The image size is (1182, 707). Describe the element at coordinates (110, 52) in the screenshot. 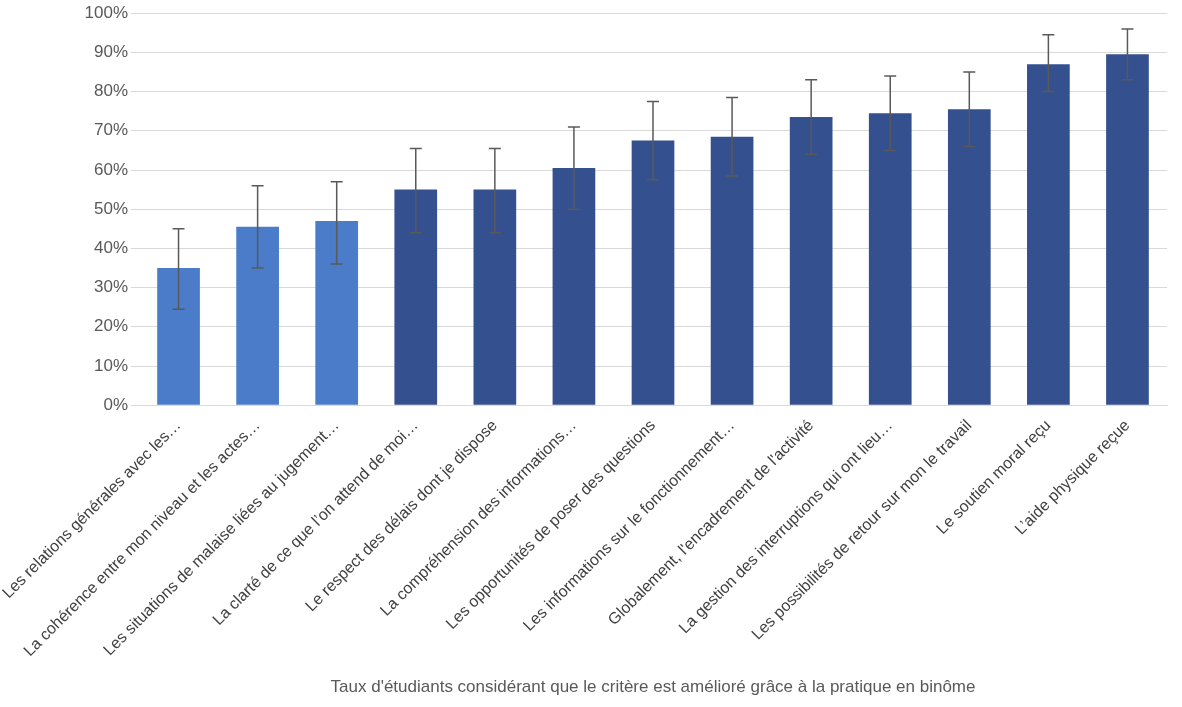

I see `y-tick-label: 90%` at that location.